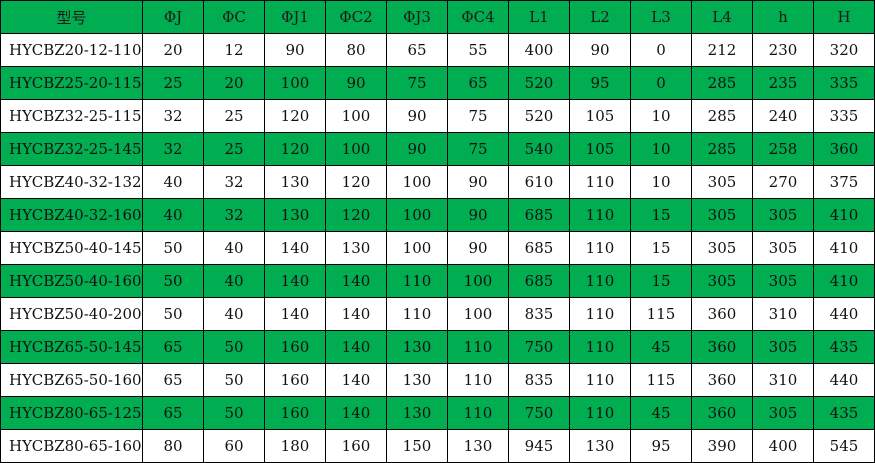 This screenshot has width=875, height=463. What do you see at coordinates (71, 182) in the screenshot?
I see `model-cell: HYCBZ40-32-132` at bounding box center [71, 182].